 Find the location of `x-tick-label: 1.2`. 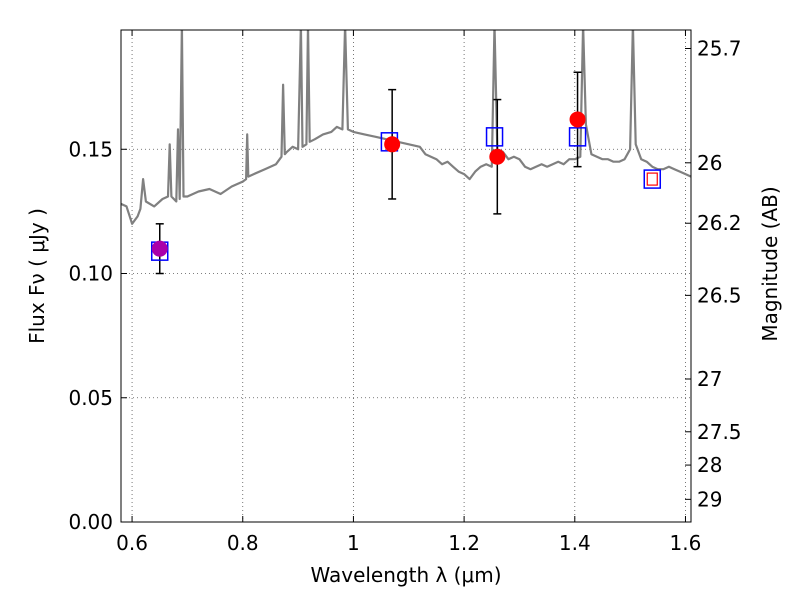

x-tick-label: 1.2 is located at coordinates (464, 543).